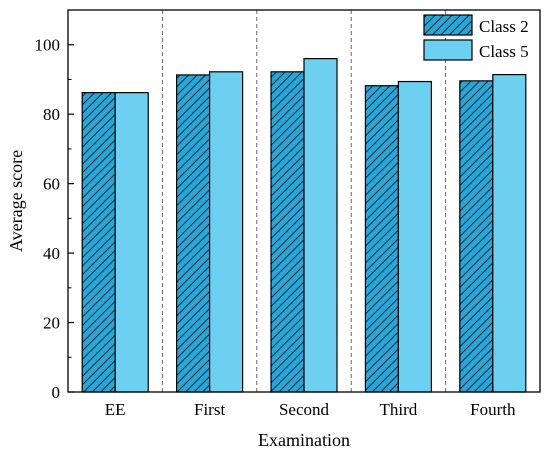 The image size is (550, 455). Describe the element at coordinates (51, 253) in the screenshot. I see `y-tick-label: 40` at that location.